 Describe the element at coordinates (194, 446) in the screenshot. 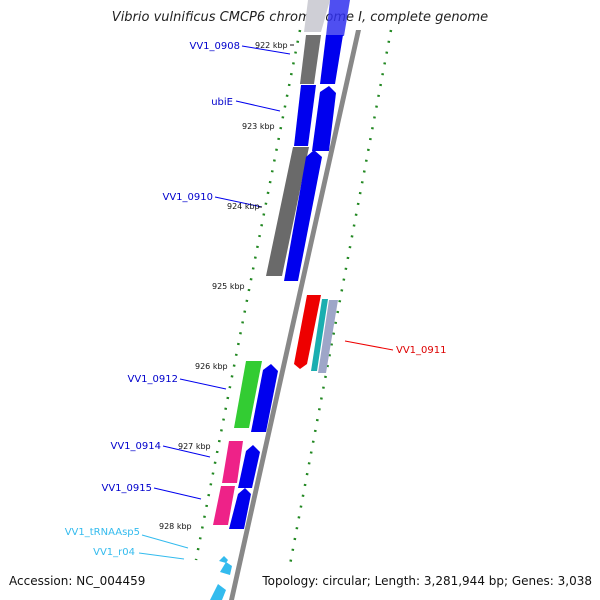

I see `tick-label-927: 927 kbp` at that location.